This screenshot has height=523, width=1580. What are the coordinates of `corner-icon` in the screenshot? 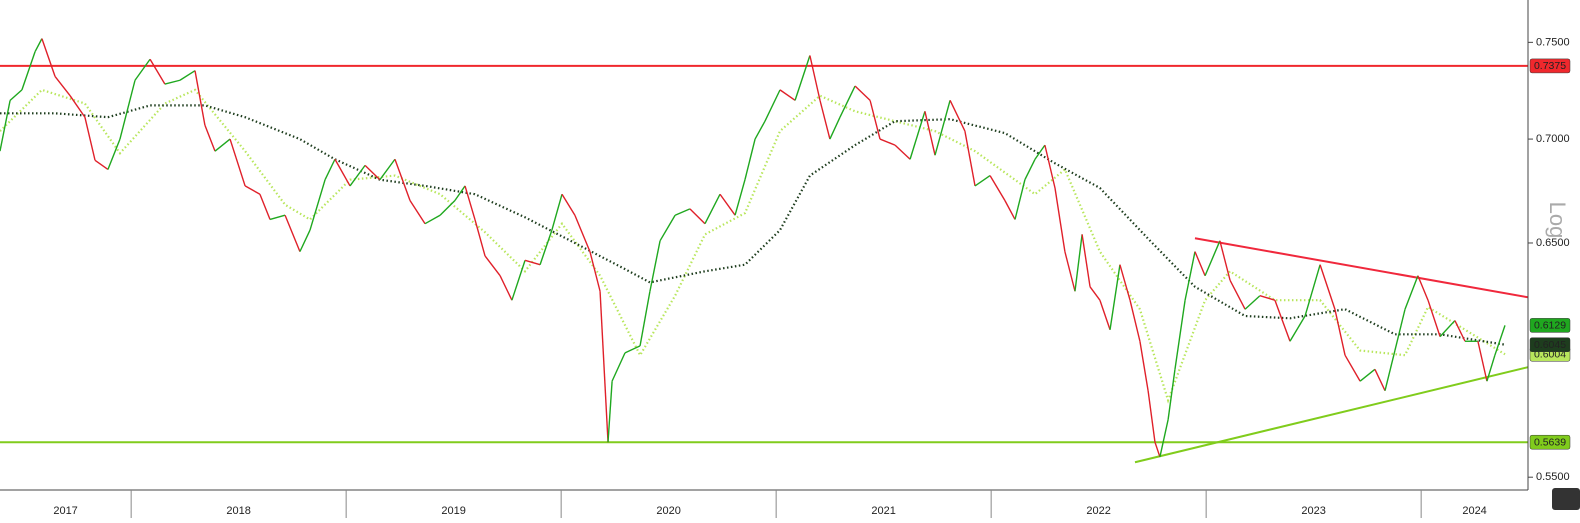 It's located at (1566, 499).